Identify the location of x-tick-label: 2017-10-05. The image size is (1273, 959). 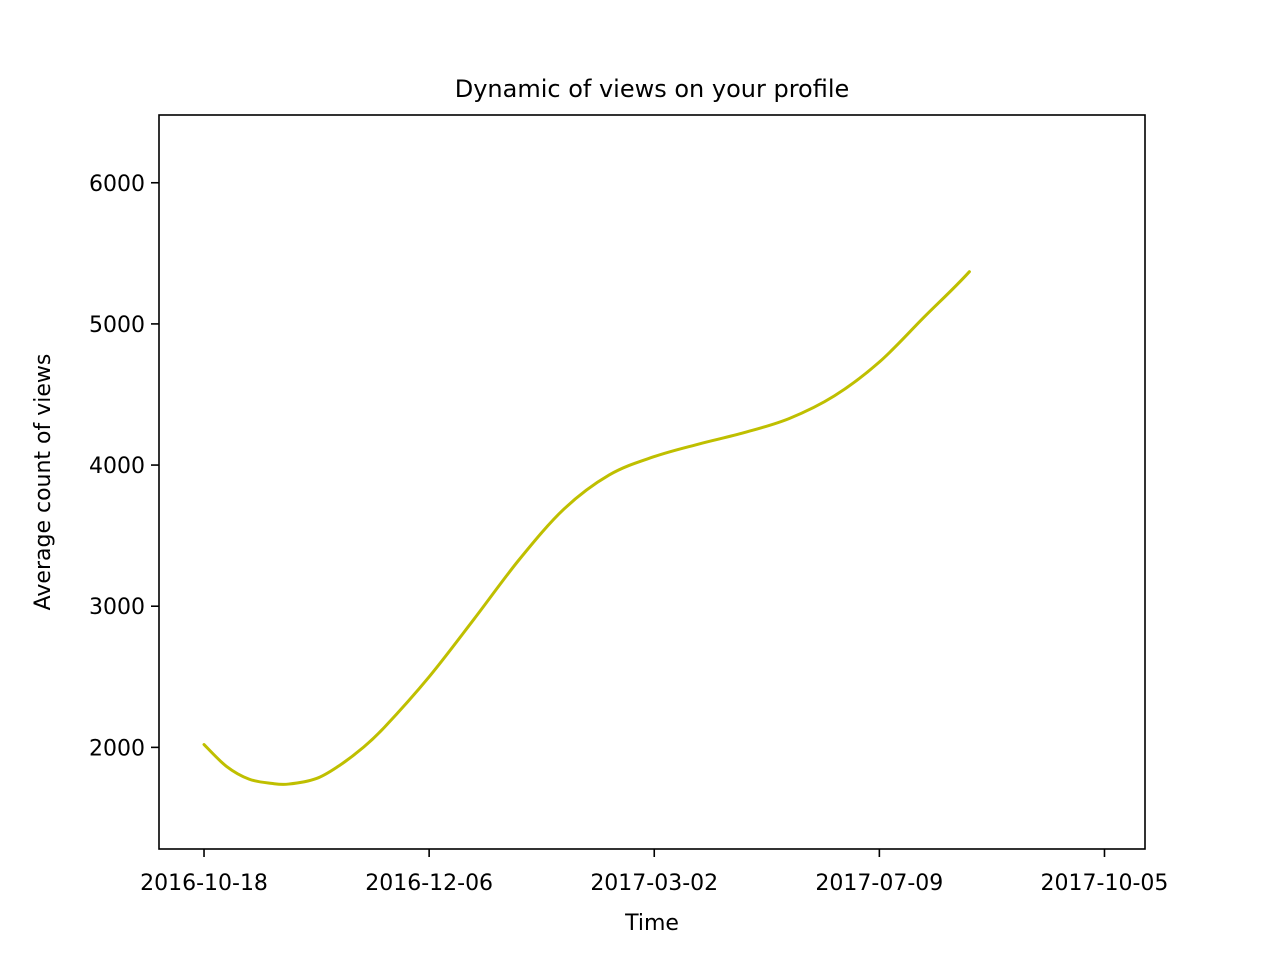
(1105, 883).